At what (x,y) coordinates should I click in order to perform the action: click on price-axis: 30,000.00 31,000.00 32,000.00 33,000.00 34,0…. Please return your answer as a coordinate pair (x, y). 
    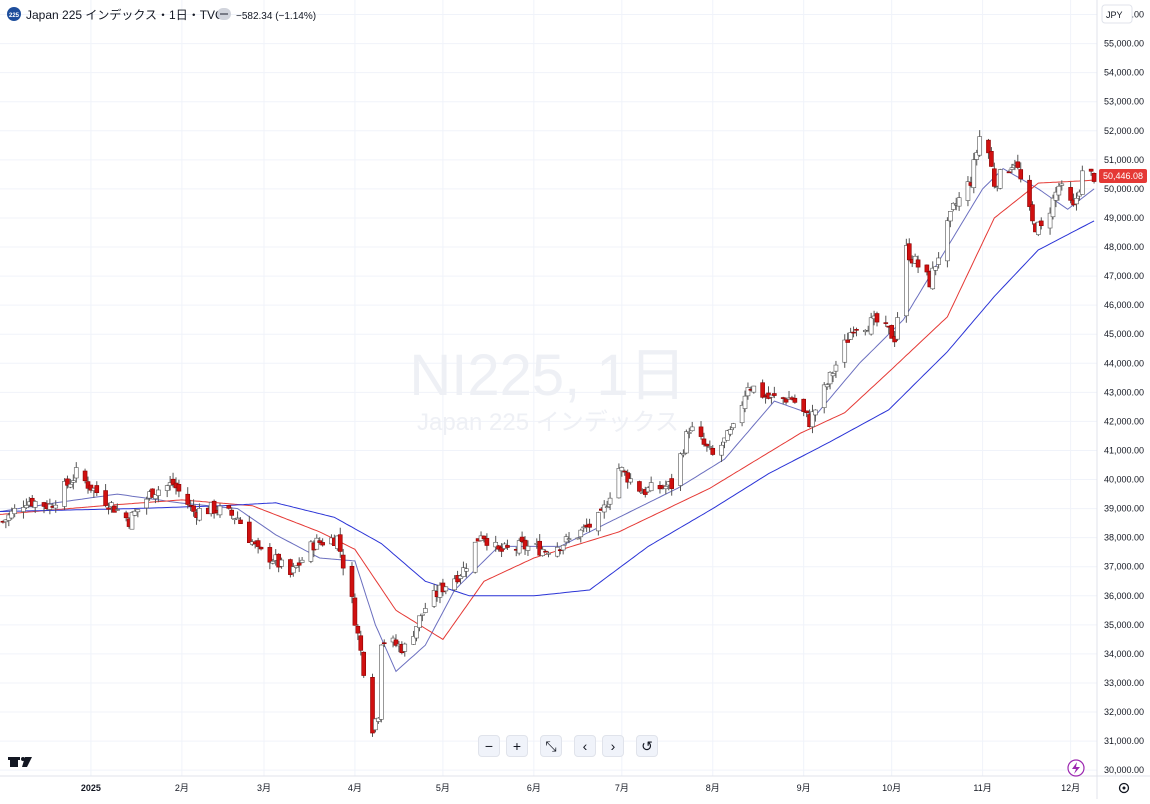
    Looking at the image, I should click on (1124, 393).